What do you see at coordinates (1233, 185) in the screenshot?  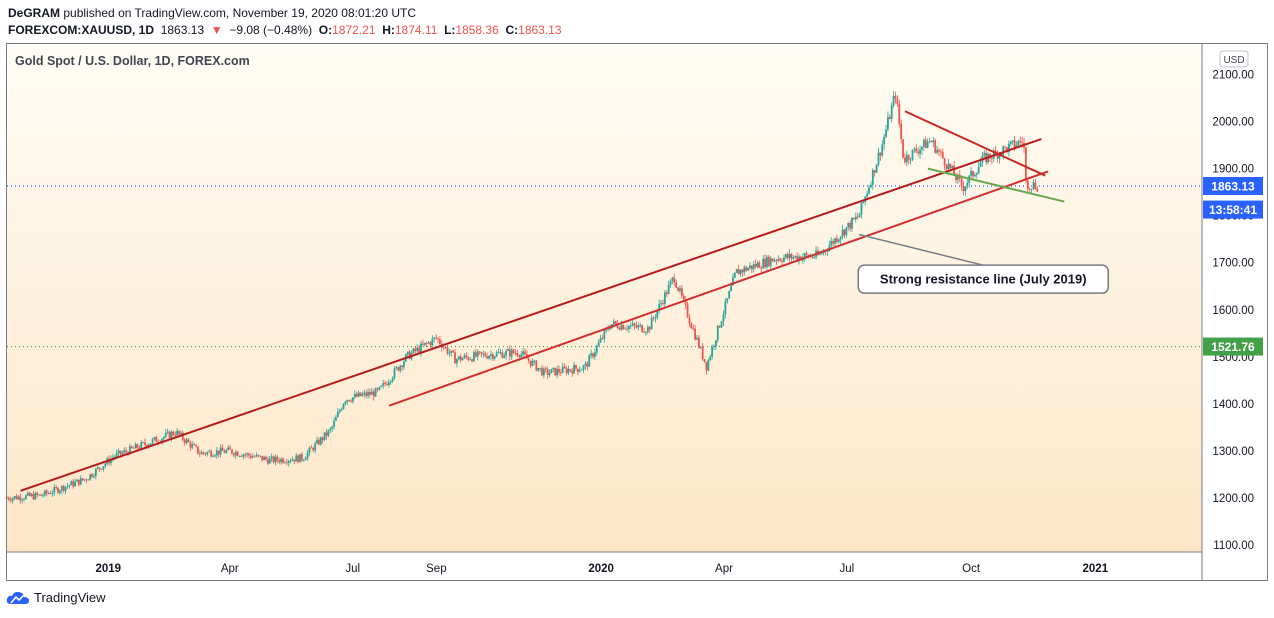 I see `price-axis-tag: 1863.13` at bounding box center [1233, 185].